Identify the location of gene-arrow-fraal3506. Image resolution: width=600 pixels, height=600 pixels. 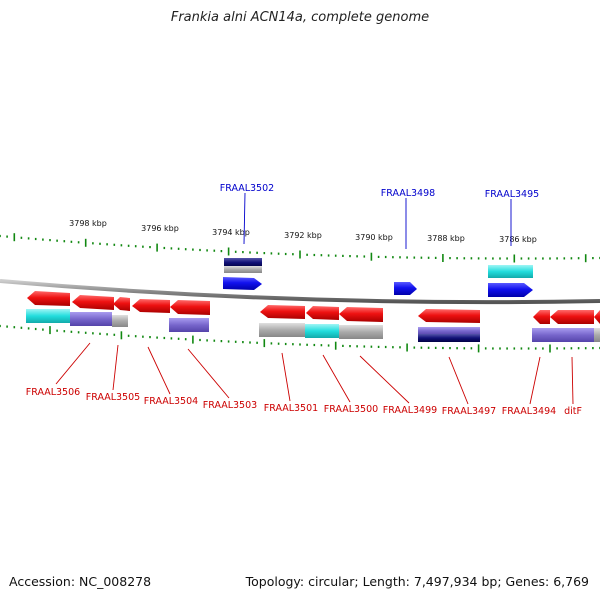
(48, 298).